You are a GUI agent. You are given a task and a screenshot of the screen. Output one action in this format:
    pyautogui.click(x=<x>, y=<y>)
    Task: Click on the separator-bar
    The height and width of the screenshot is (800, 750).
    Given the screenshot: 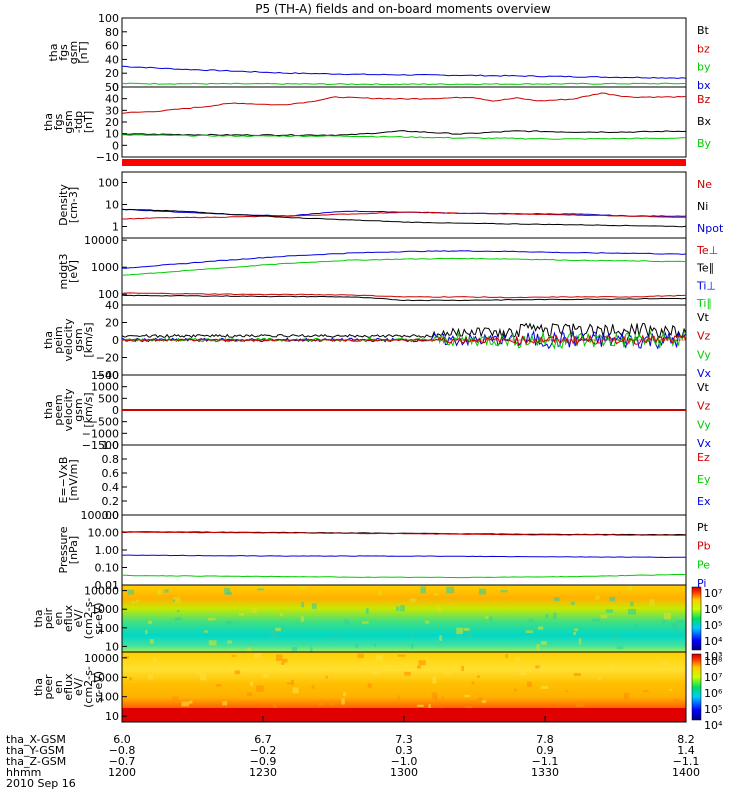 What is the action you would take?
    pyautogui.click(x=404, y=162)
    